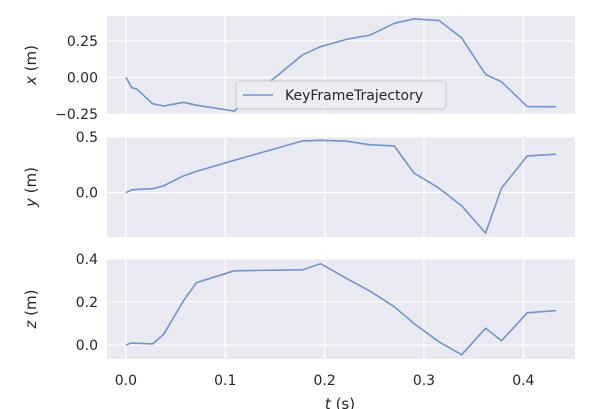 The height and width of the screenshot is (409, 600). What do you see at coordinates (31, 65) in the screenshot?
I see `y-axis-label: x (m)` at bounding box center [31, 65].